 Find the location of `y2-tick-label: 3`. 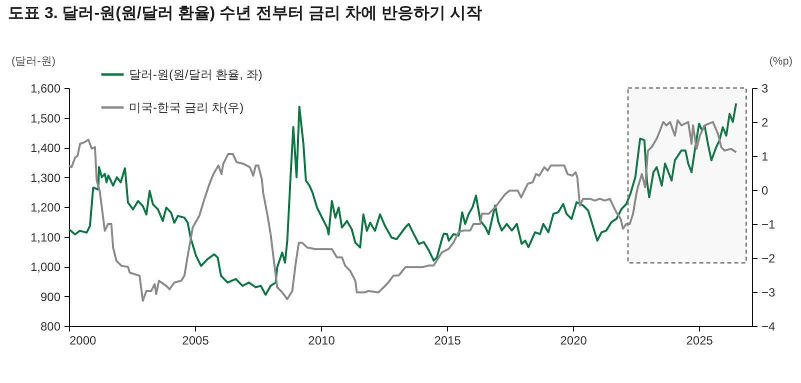

y2-tick-label: 3 is located at coordinates (765, 89).